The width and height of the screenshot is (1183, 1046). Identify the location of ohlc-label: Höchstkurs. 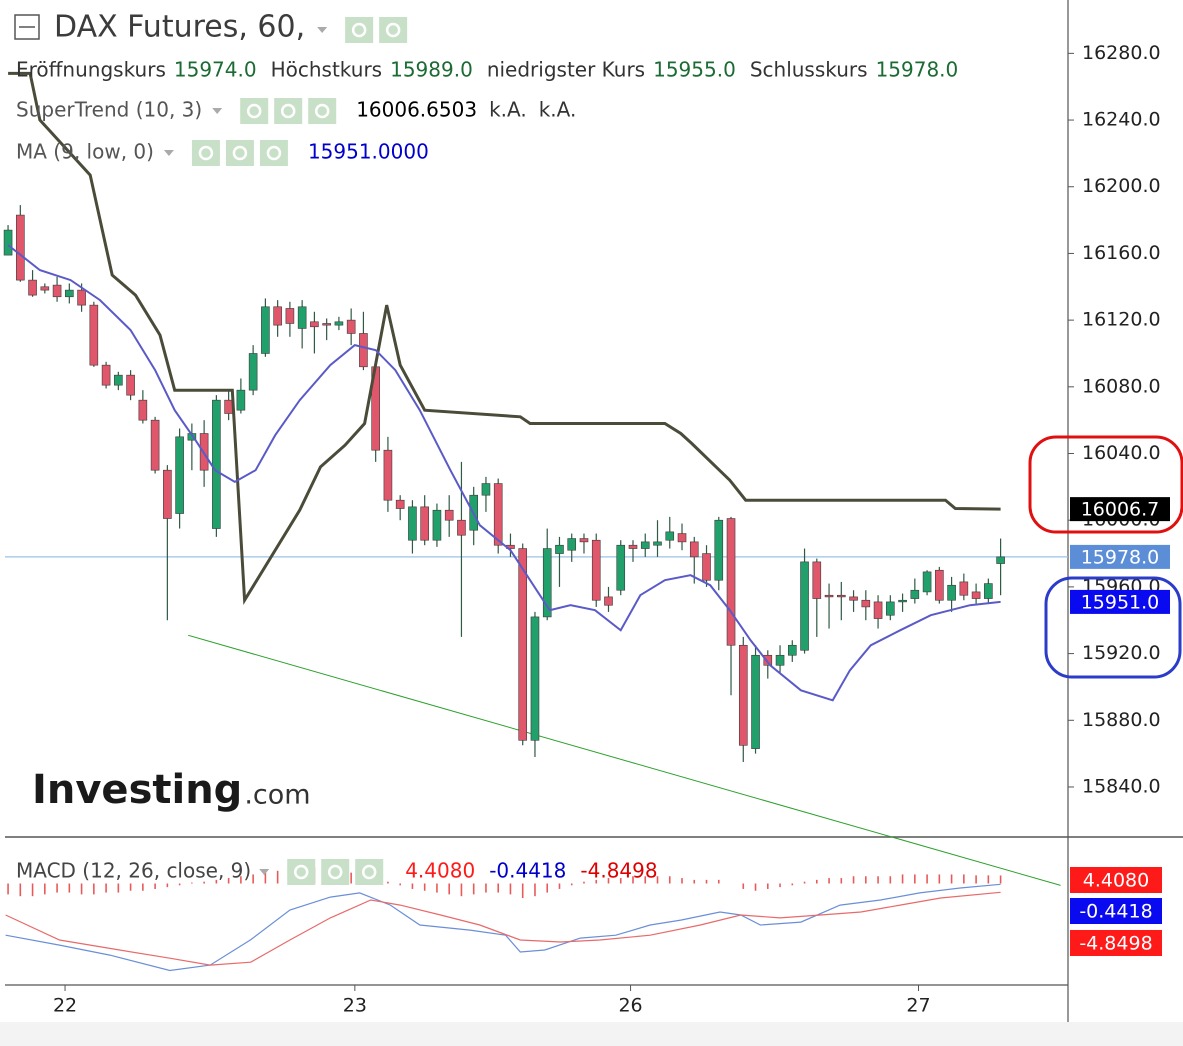
(327, 70).